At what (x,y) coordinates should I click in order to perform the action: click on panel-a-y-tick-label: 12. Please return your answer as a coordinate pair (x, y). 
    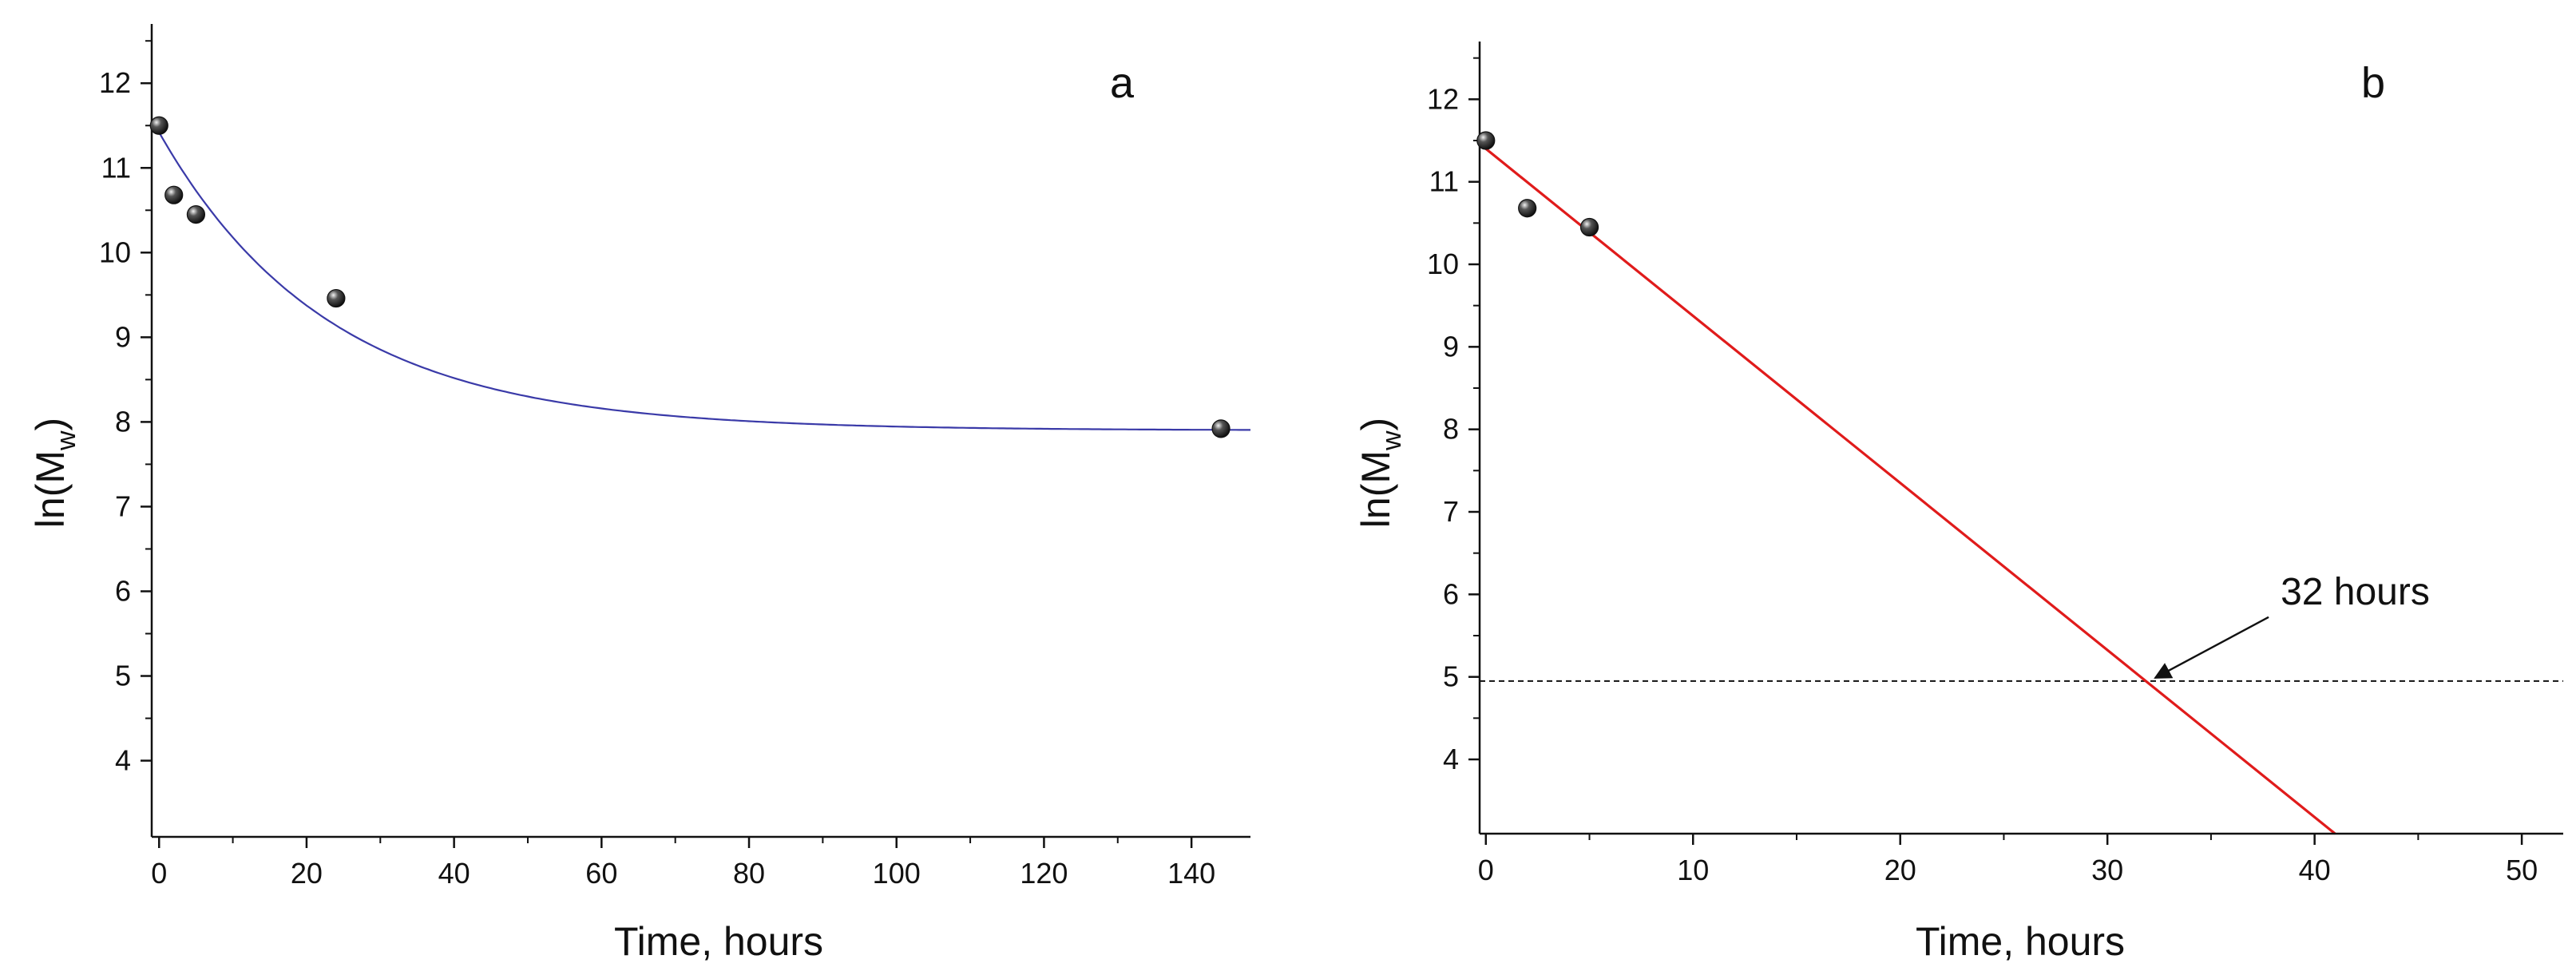
    Looking at the image, I should click on (115, 82).